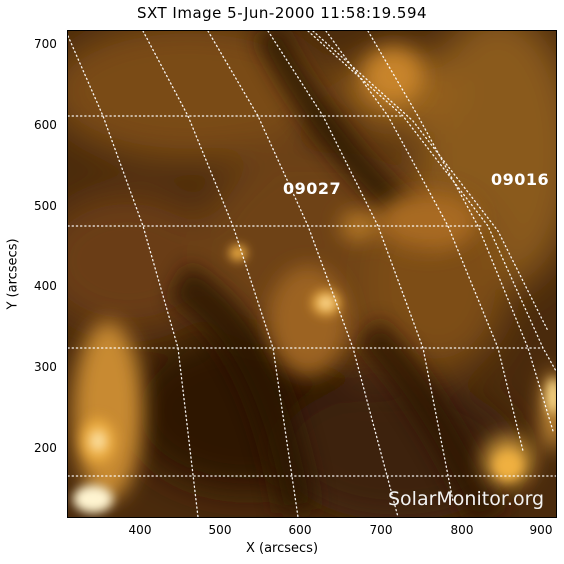  What do you see at coordinates (45, 448) in the screenshot?
I see `y-tick-label: 200` at bounding box center [45, 448].